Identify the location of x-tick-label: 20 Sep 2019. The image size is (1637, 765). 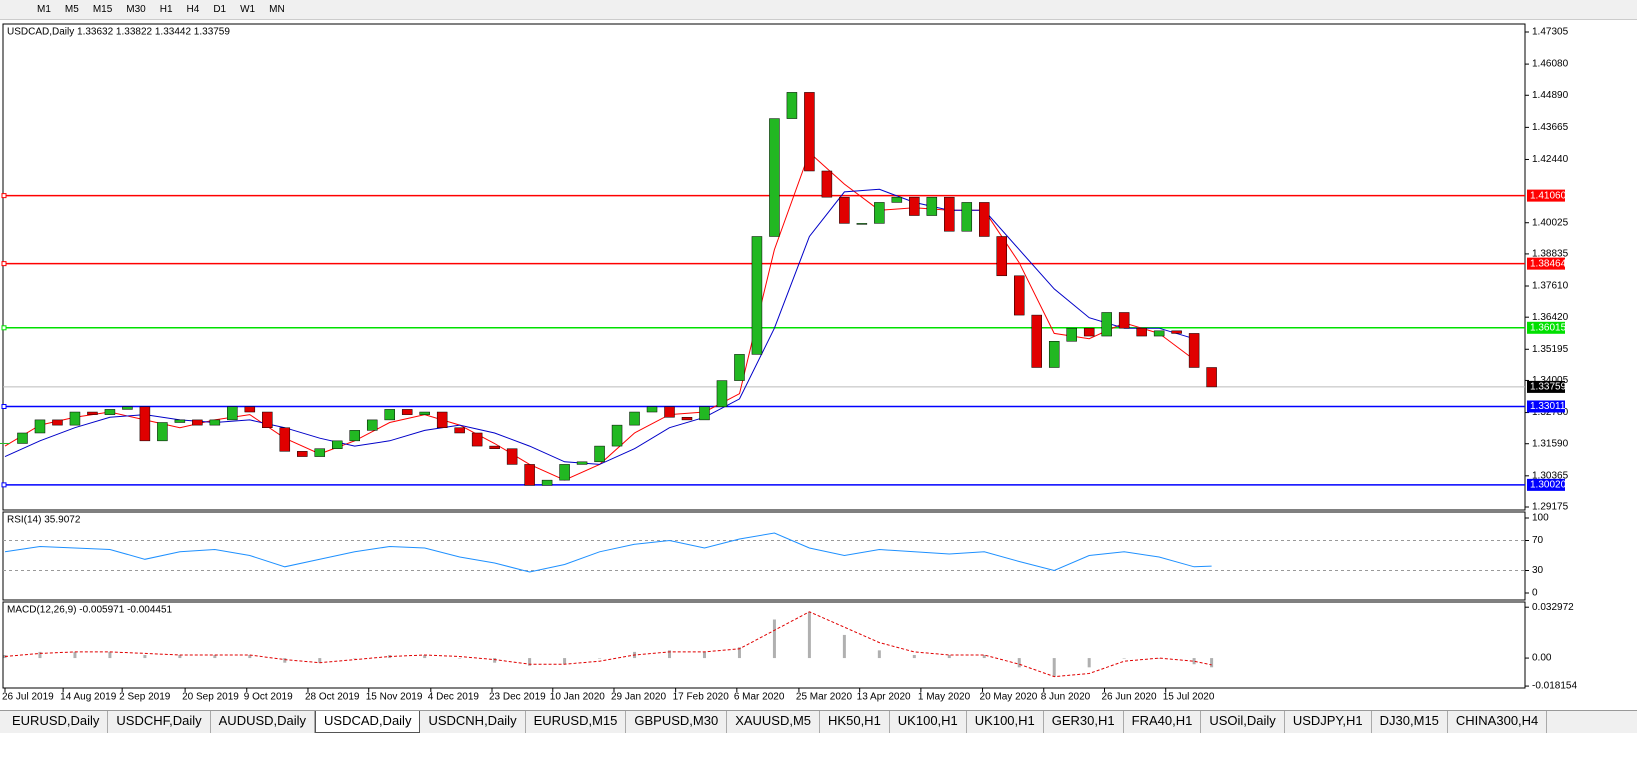
(210, 697).